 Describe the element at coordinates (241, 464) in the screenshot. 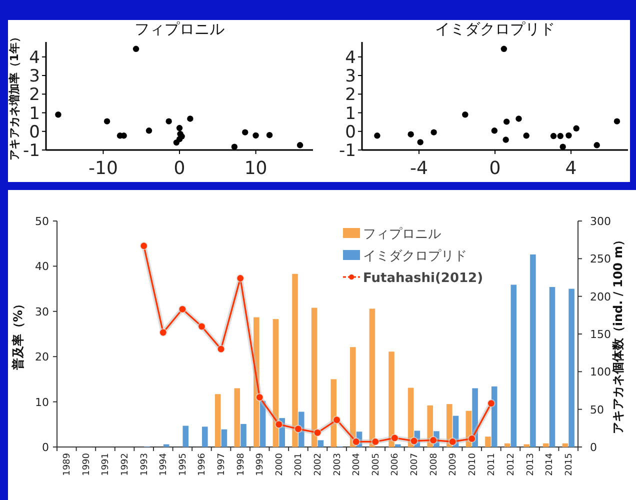

I see `x-tick-label: 1998` at that location.